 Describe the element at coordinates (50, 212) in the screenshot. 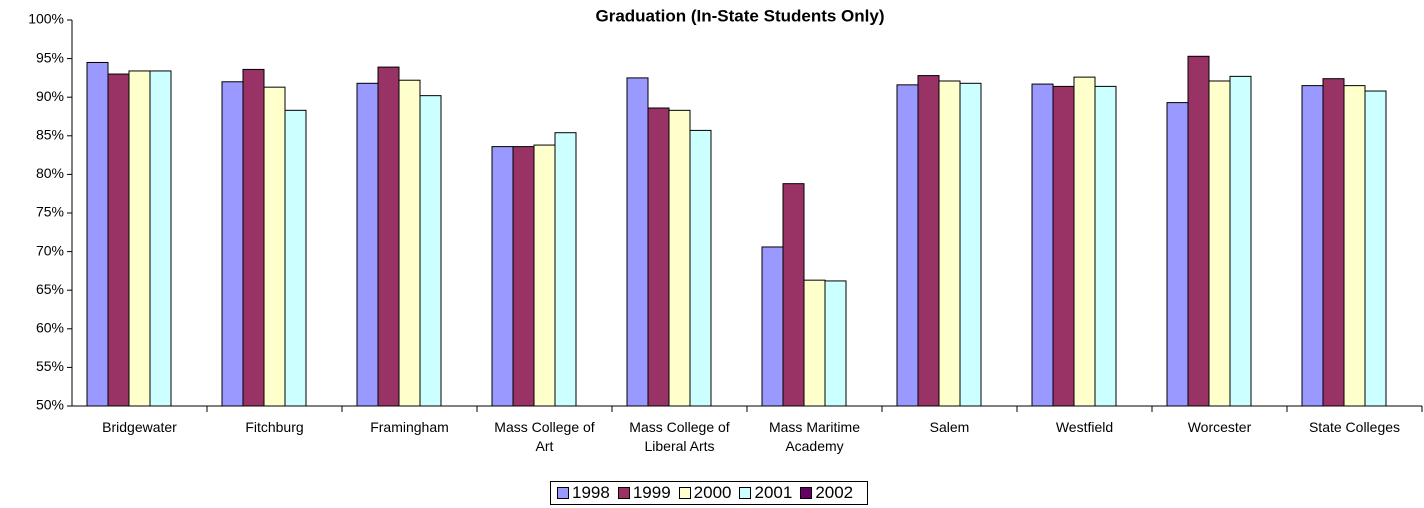

I see `y-tick-label: 75%` at that location.